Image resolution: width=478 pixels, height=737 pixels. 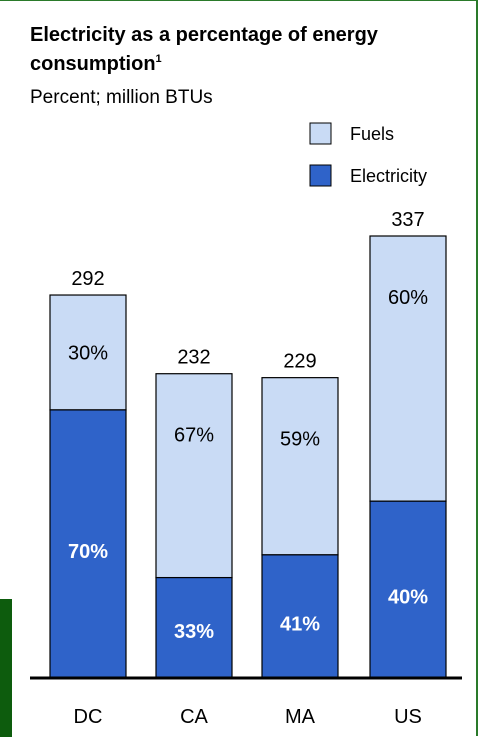 What do you see at coordinates (408, 598) in the screenshot?
I see `electricity-label-us: 40%` at bounding box center [408, 598].